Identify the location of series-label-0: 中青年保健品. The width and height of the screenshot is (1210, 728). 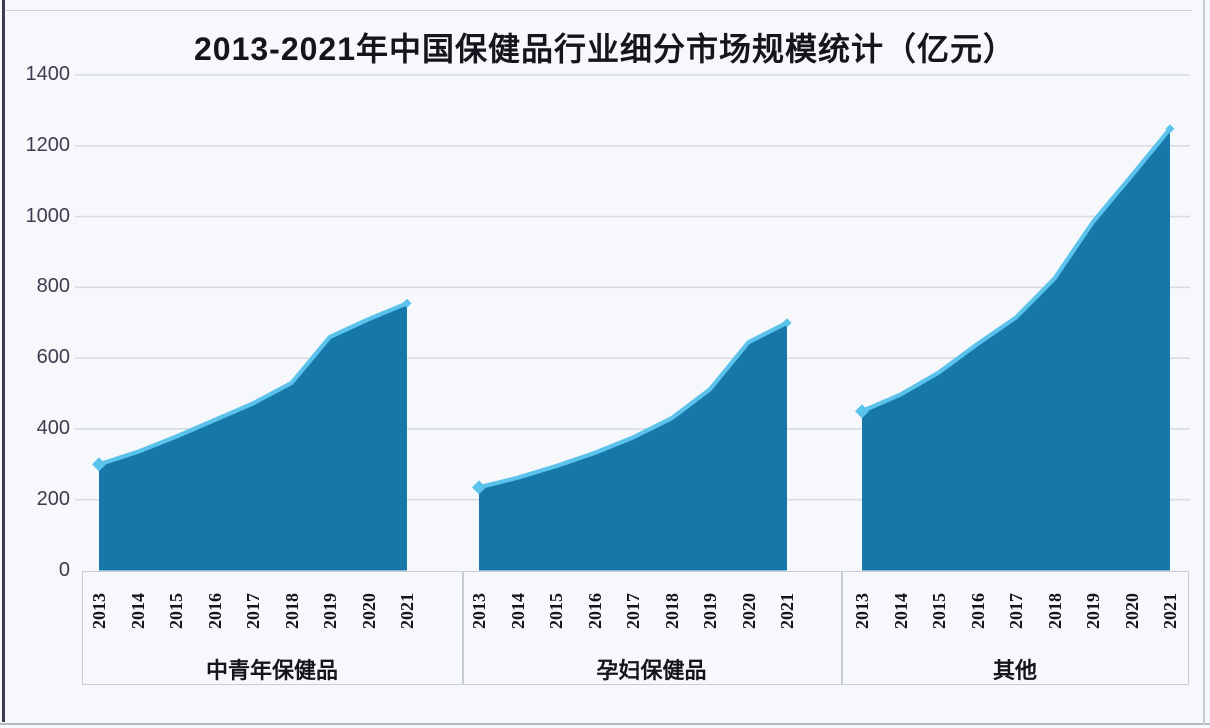
(271, 670).